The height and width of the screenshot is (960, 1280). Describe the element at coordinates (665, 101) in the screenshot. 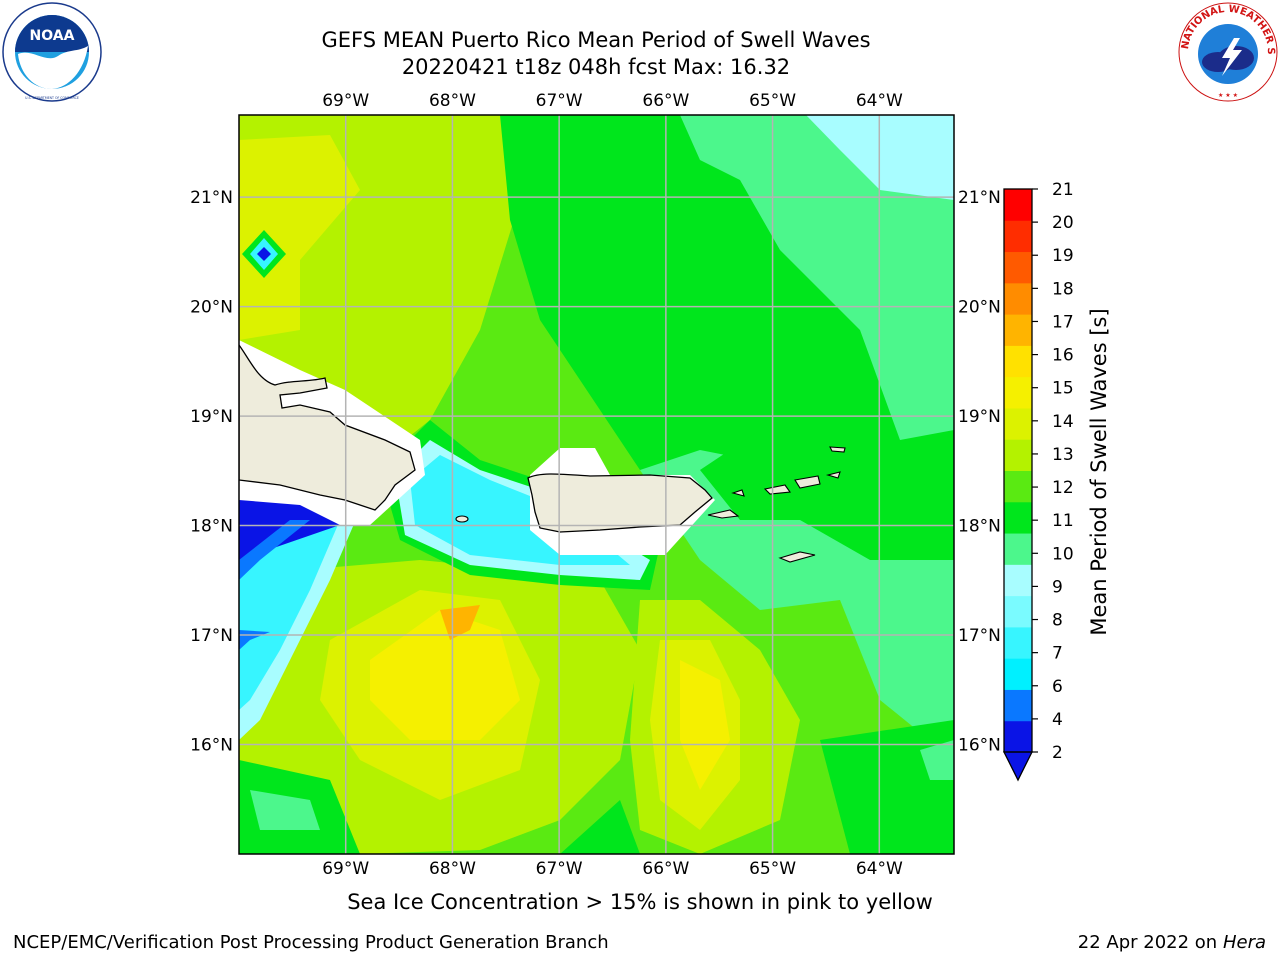

I see `lon-label-top: 66°W` at that location.